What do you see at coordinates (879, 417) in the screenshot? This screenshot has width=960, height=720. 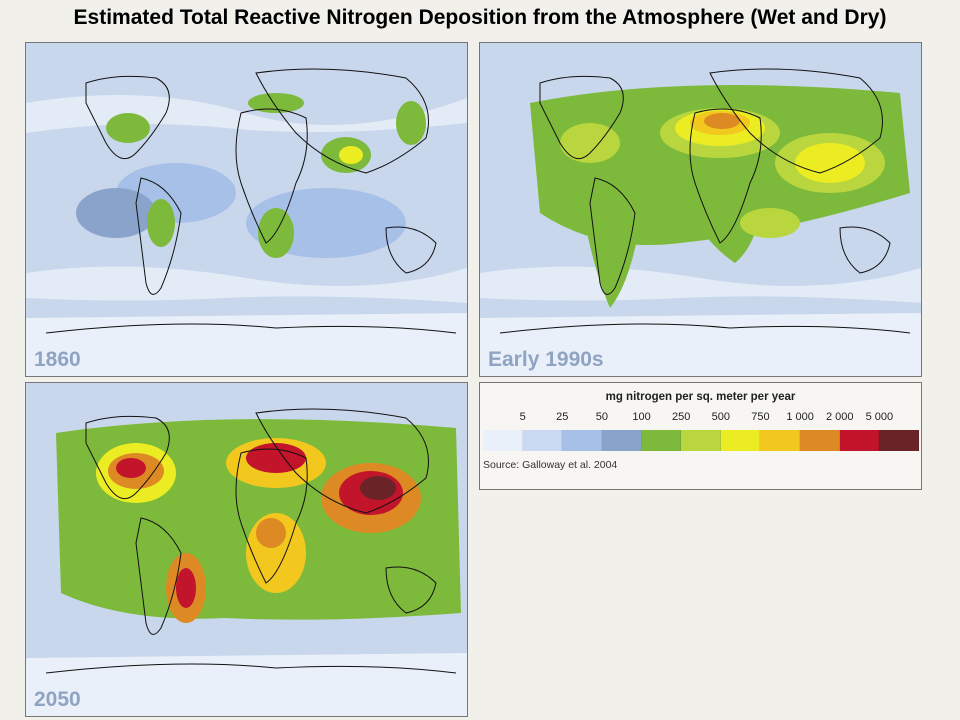 I see `legend-tick-label: 5 000` at bounding box center [879, 417].